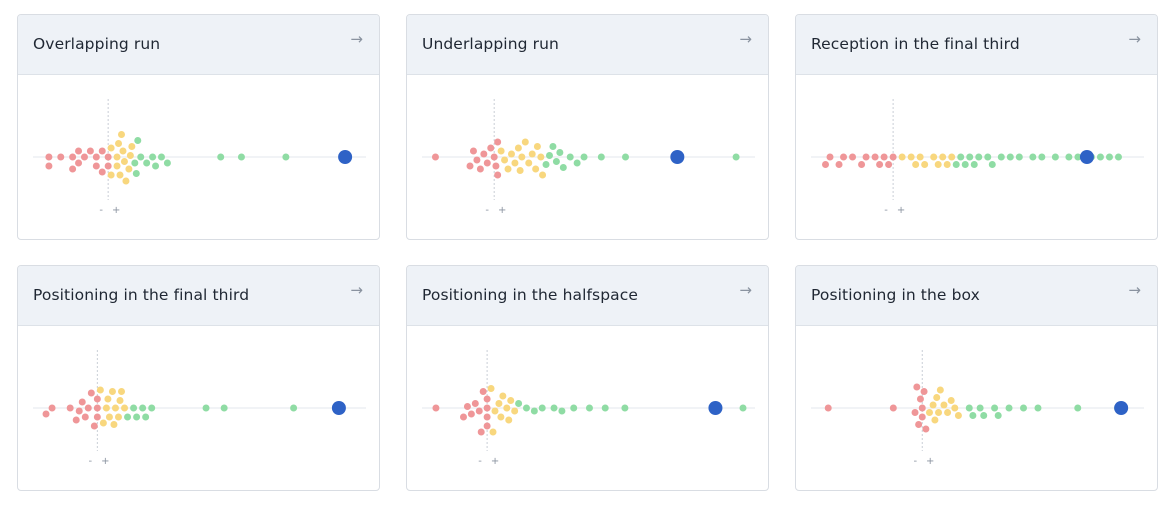  Describe the element at coordinates (530, 295) in the screenshot. I see `card-title: Positioning in the halfspace` at that location.